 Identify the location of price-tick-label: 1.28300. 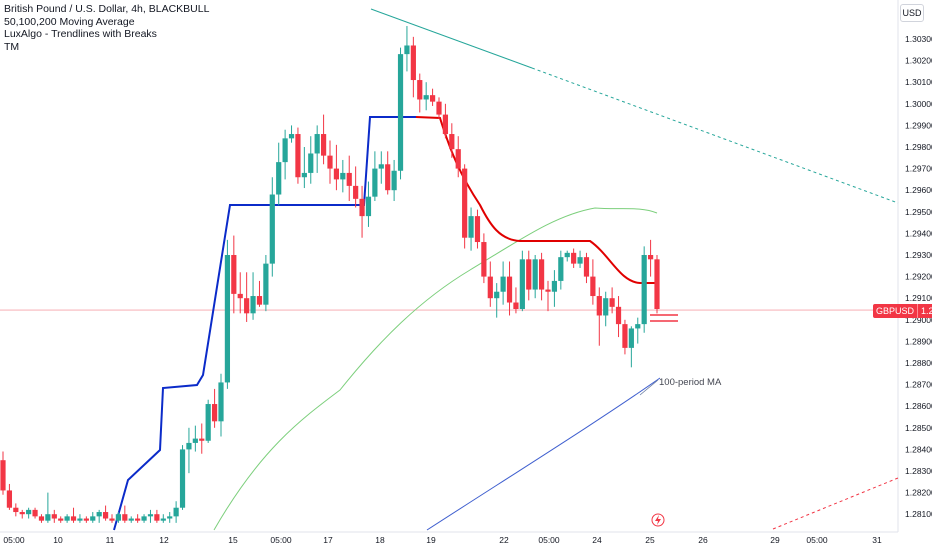
(918, 471).